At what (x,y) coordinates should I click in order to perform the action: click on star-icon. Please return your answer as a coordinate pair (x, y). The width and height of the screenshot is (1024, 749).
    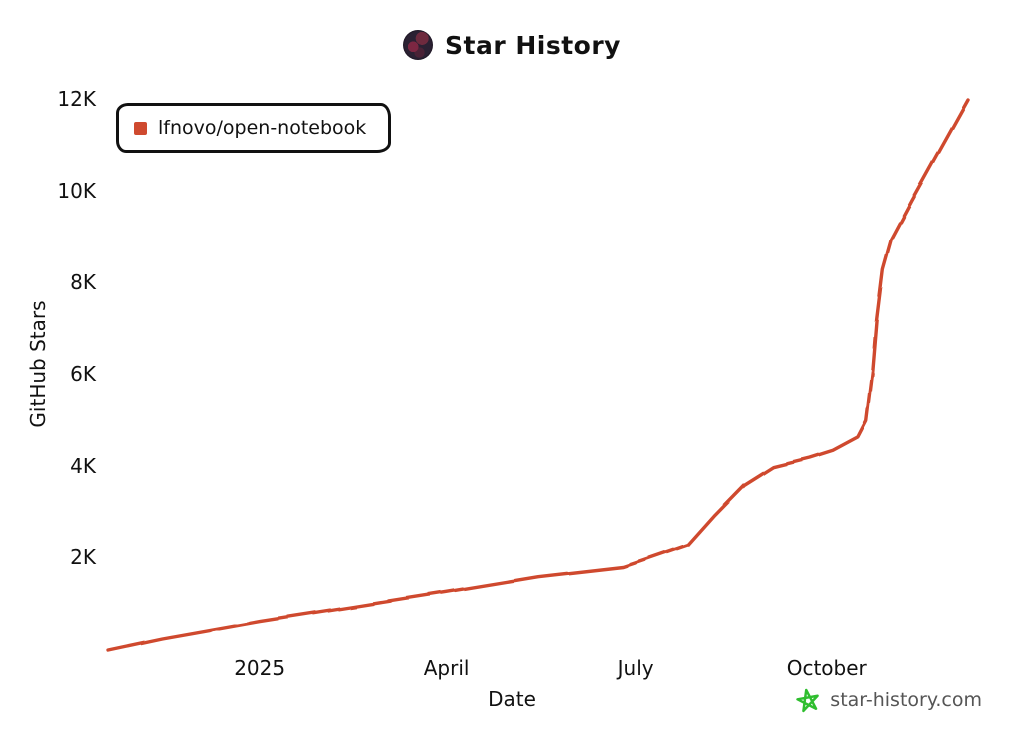
    Looking at the image, I should click on (808, 700).